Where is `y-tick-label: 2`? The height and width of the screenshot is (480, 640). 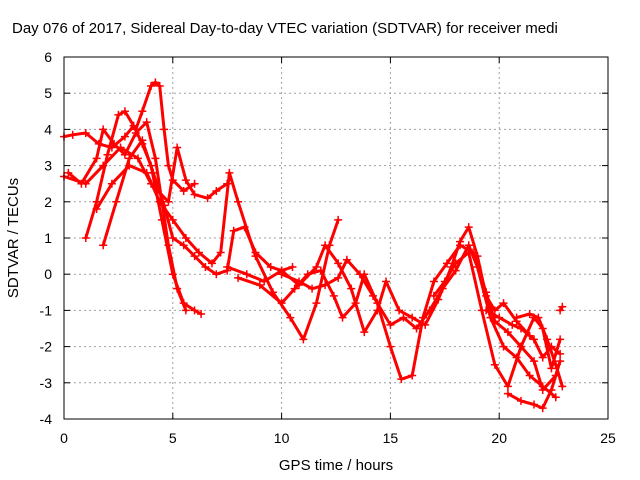 y-tick-label: 2 is located at coordinates (48, 202).